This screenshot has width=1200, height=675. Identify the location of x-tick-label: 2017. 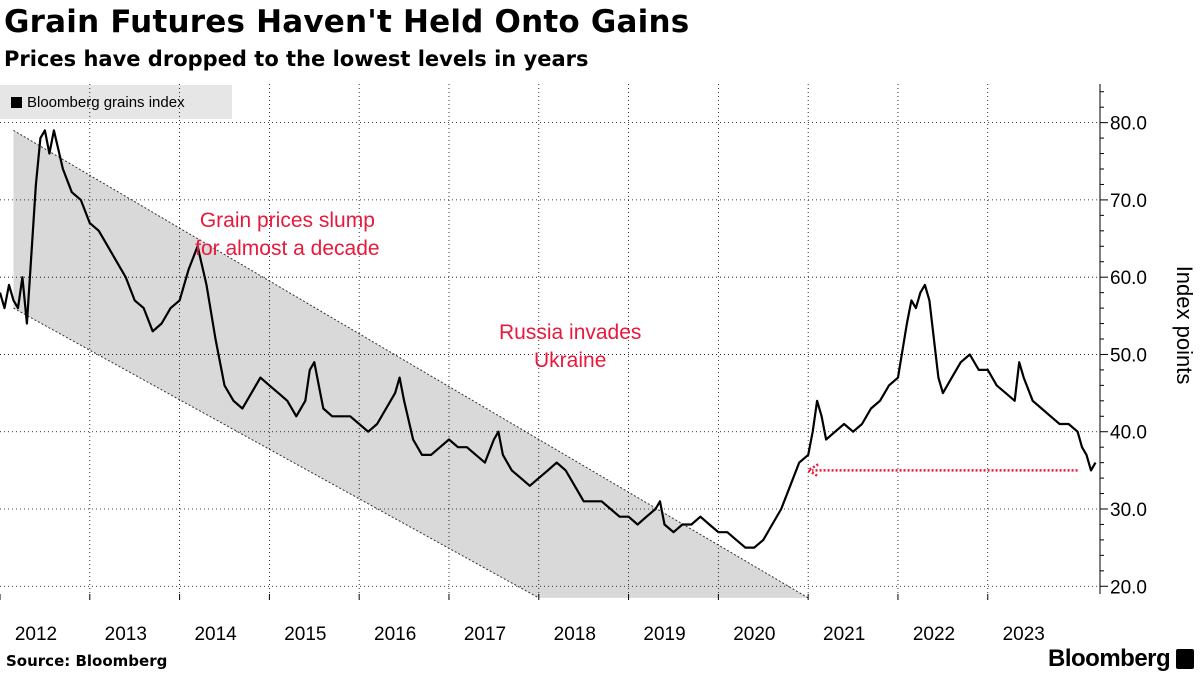
(485, 634).